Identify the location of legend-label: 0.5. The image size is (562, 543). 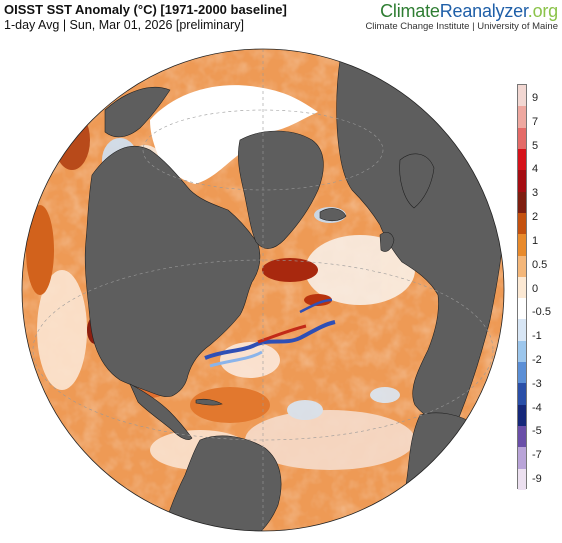
(540, 264).